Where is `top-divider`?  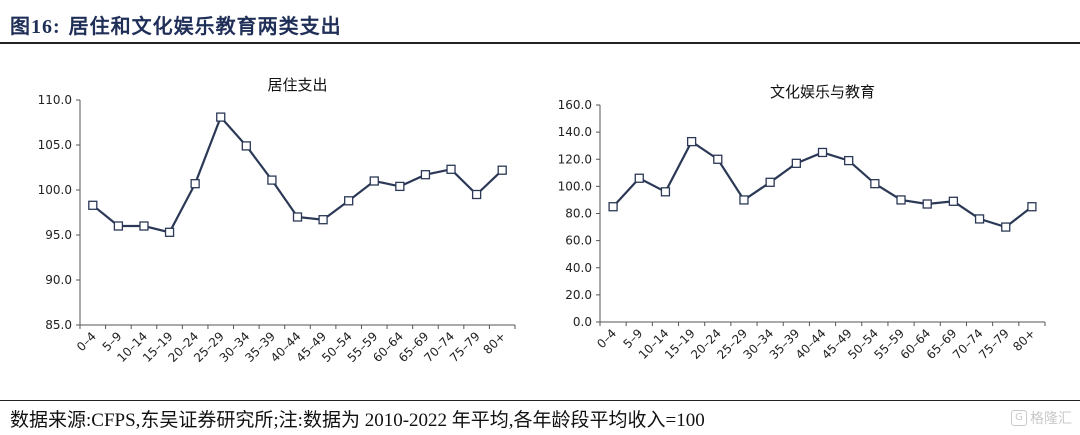 top-divider is located at coordinates (540, 43).